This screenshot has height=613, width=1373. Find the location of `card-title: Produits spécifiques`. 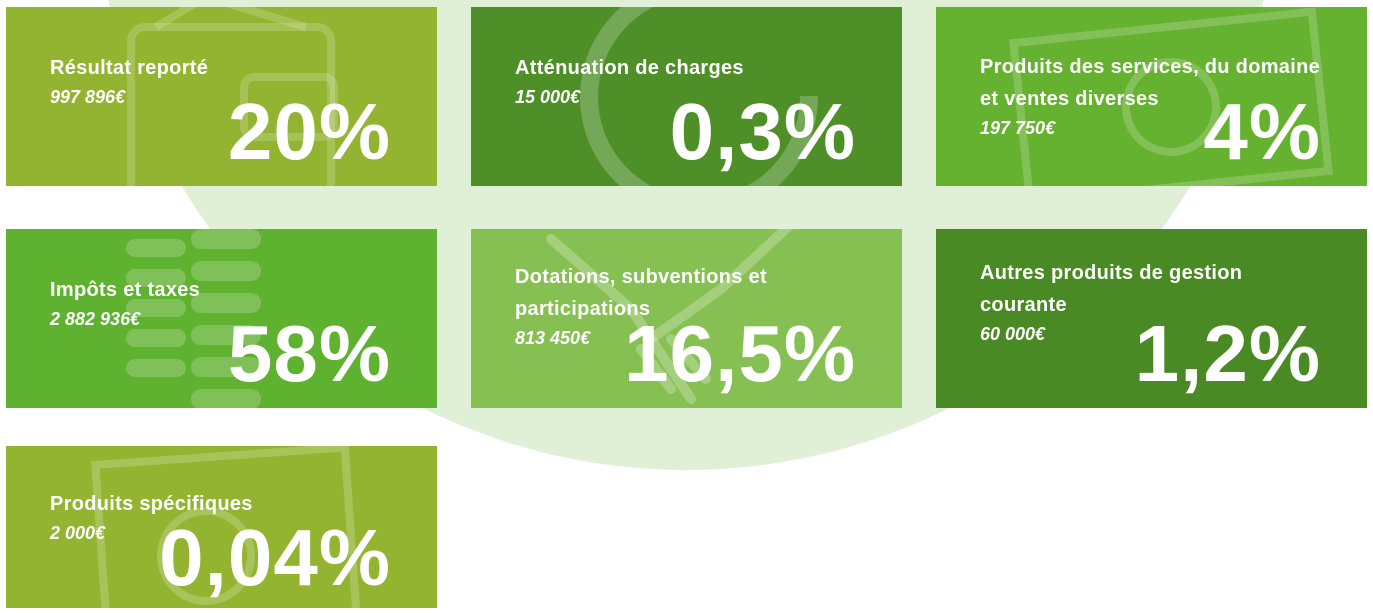

card-title: Produits spécifiques is located at coordinates (151, 504).